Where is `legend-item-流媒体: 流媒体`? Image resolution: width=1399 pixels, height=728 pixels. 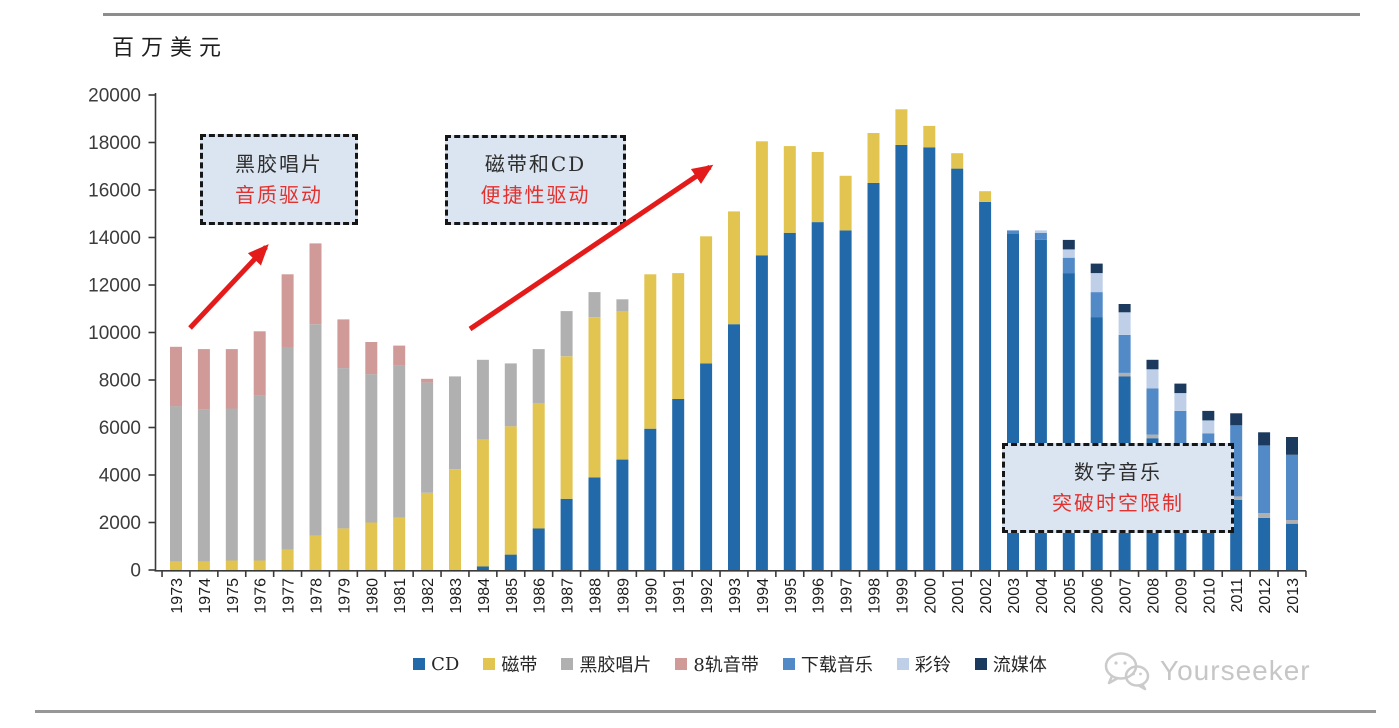
legend-item-流媒体: 流媒体 is located at coordinates (1010, 664).